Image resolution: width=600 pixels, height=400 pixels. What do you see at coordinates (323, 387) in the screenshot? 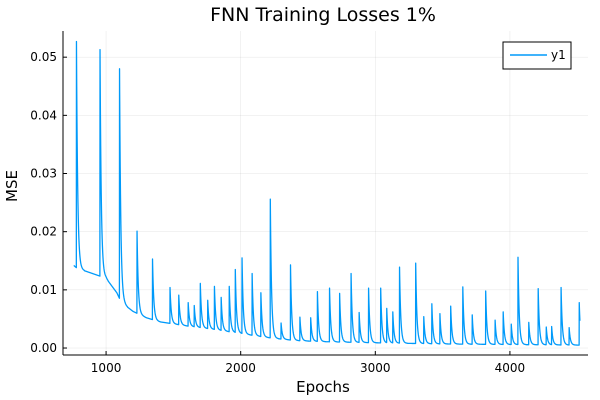
I see `x-axis-label: Epochs` at bounding box center [323, 387].